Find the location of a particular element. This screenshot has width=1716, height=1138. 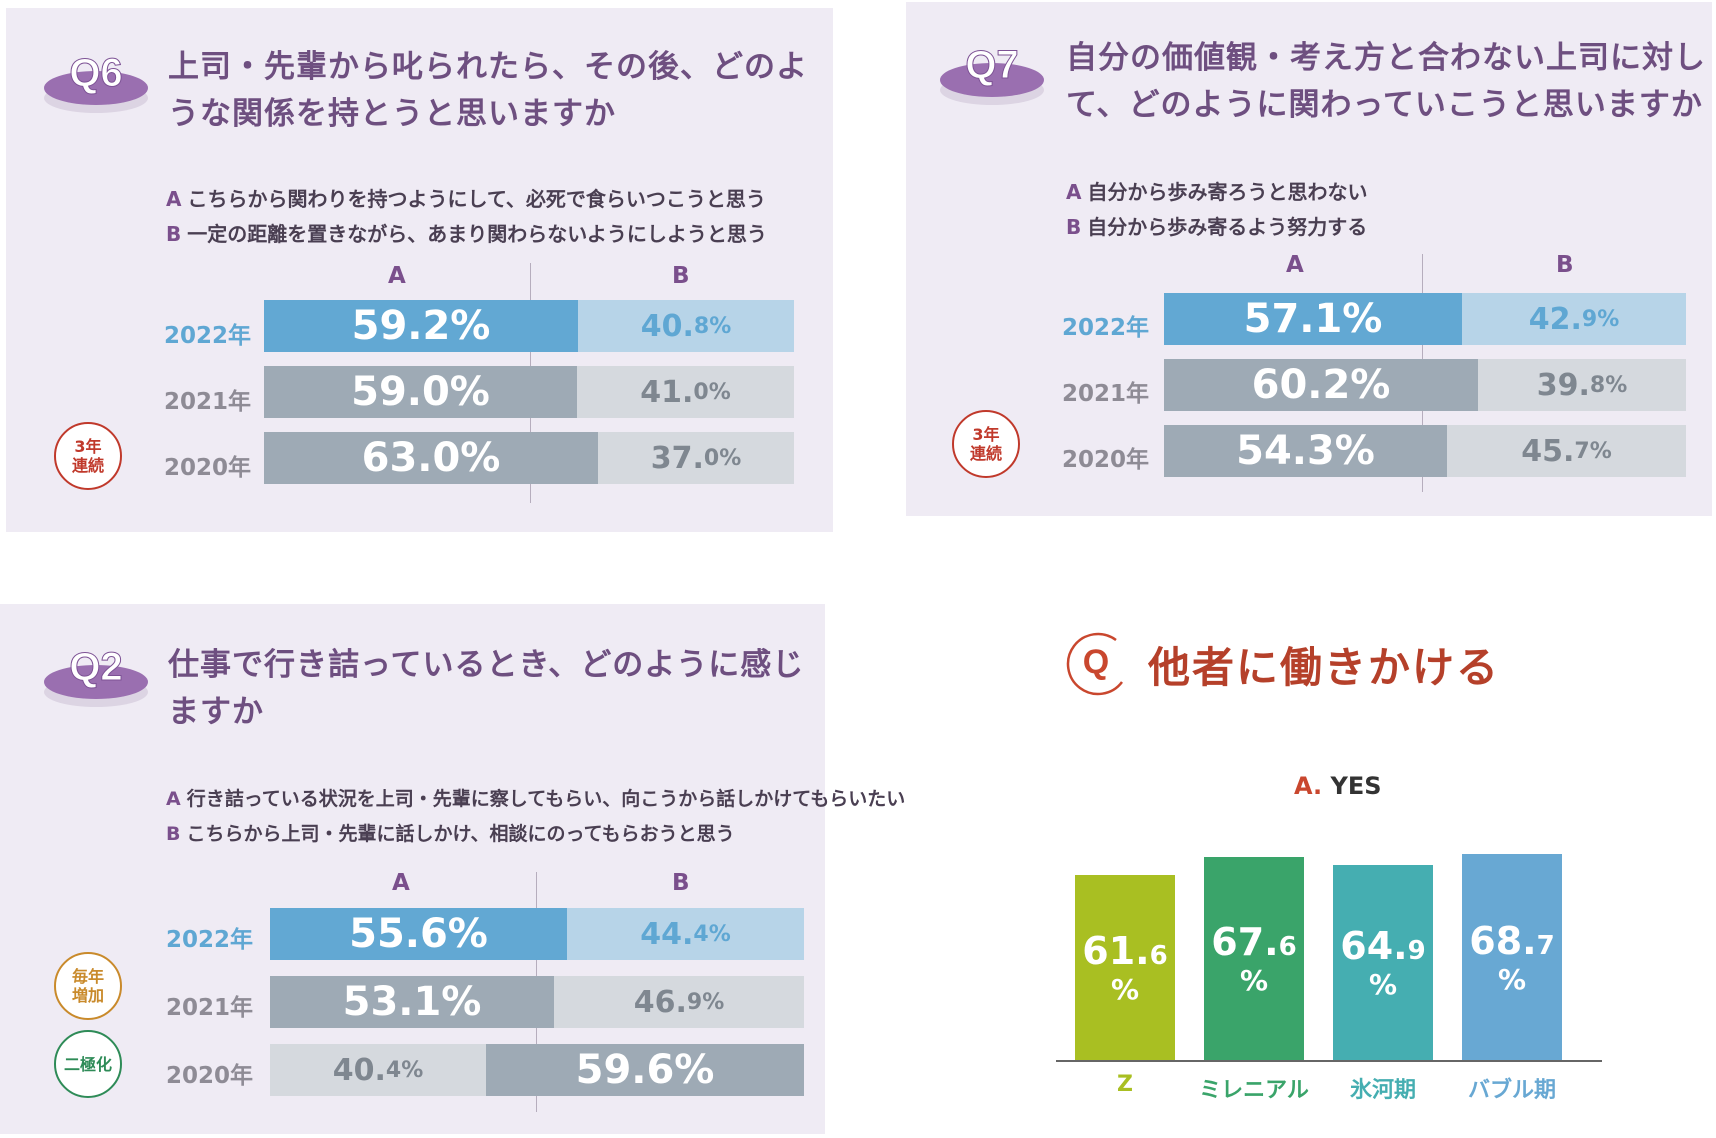

question-tag: Q7 is located at coordinates (991, 65).